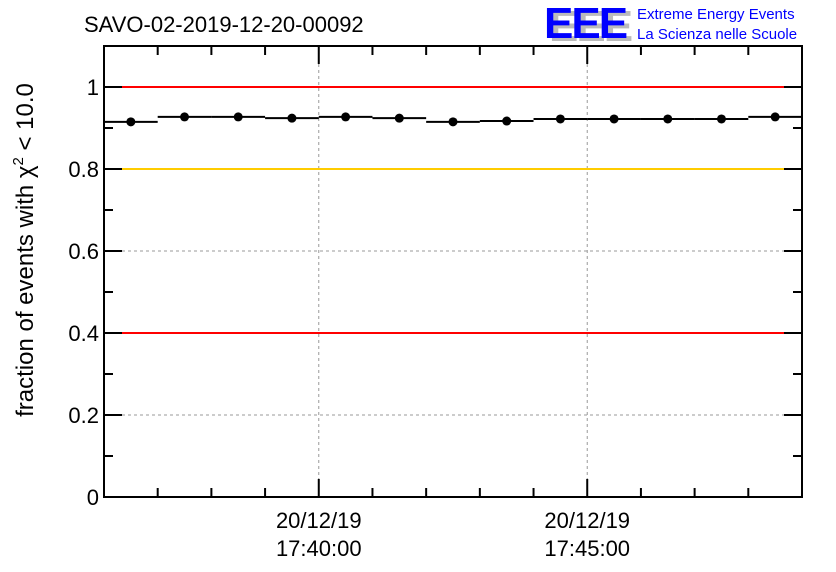 Image resolution: width=836 pixels, height=572 pixels. I want to click on y-tick-label: 0.8, so click(83, 169).